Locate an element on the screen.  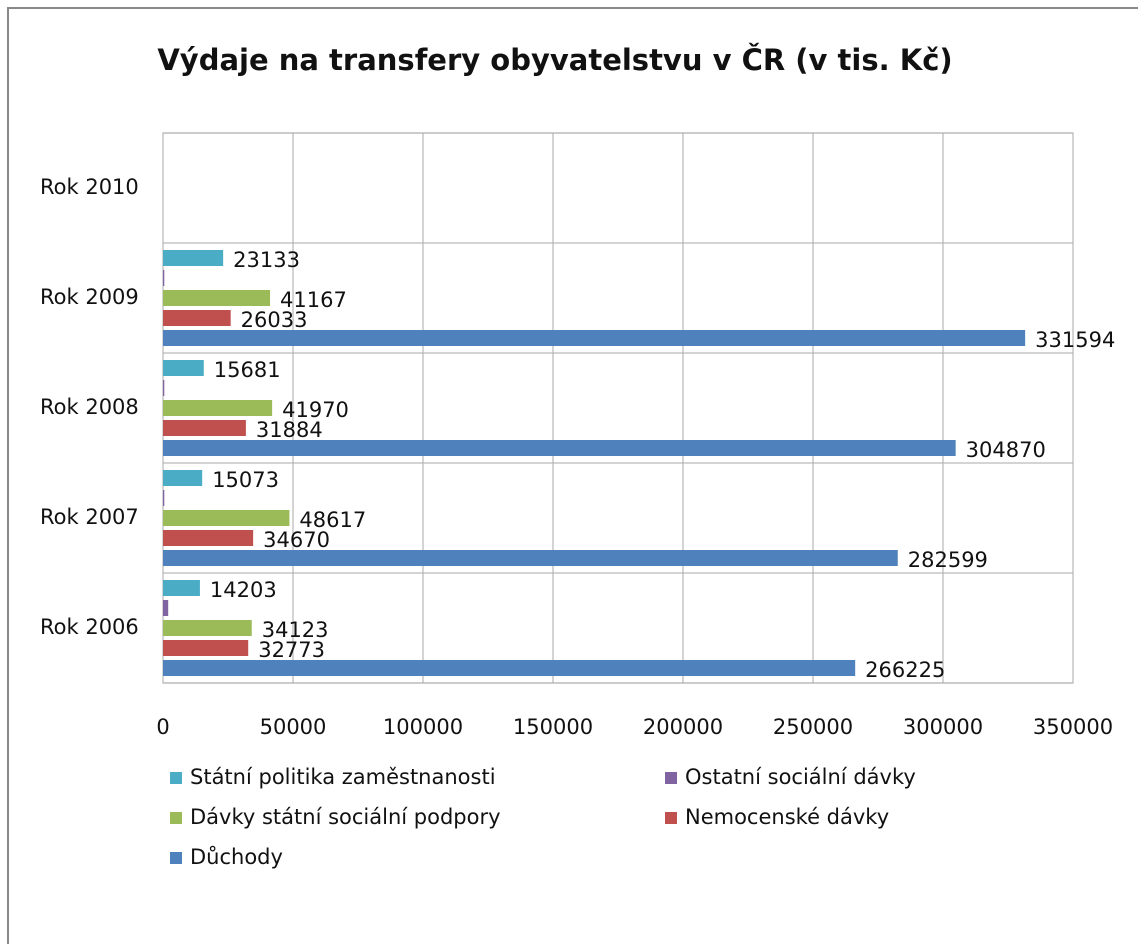
legend-label: Nemocenské dávky is located at coordinates (787, 817).